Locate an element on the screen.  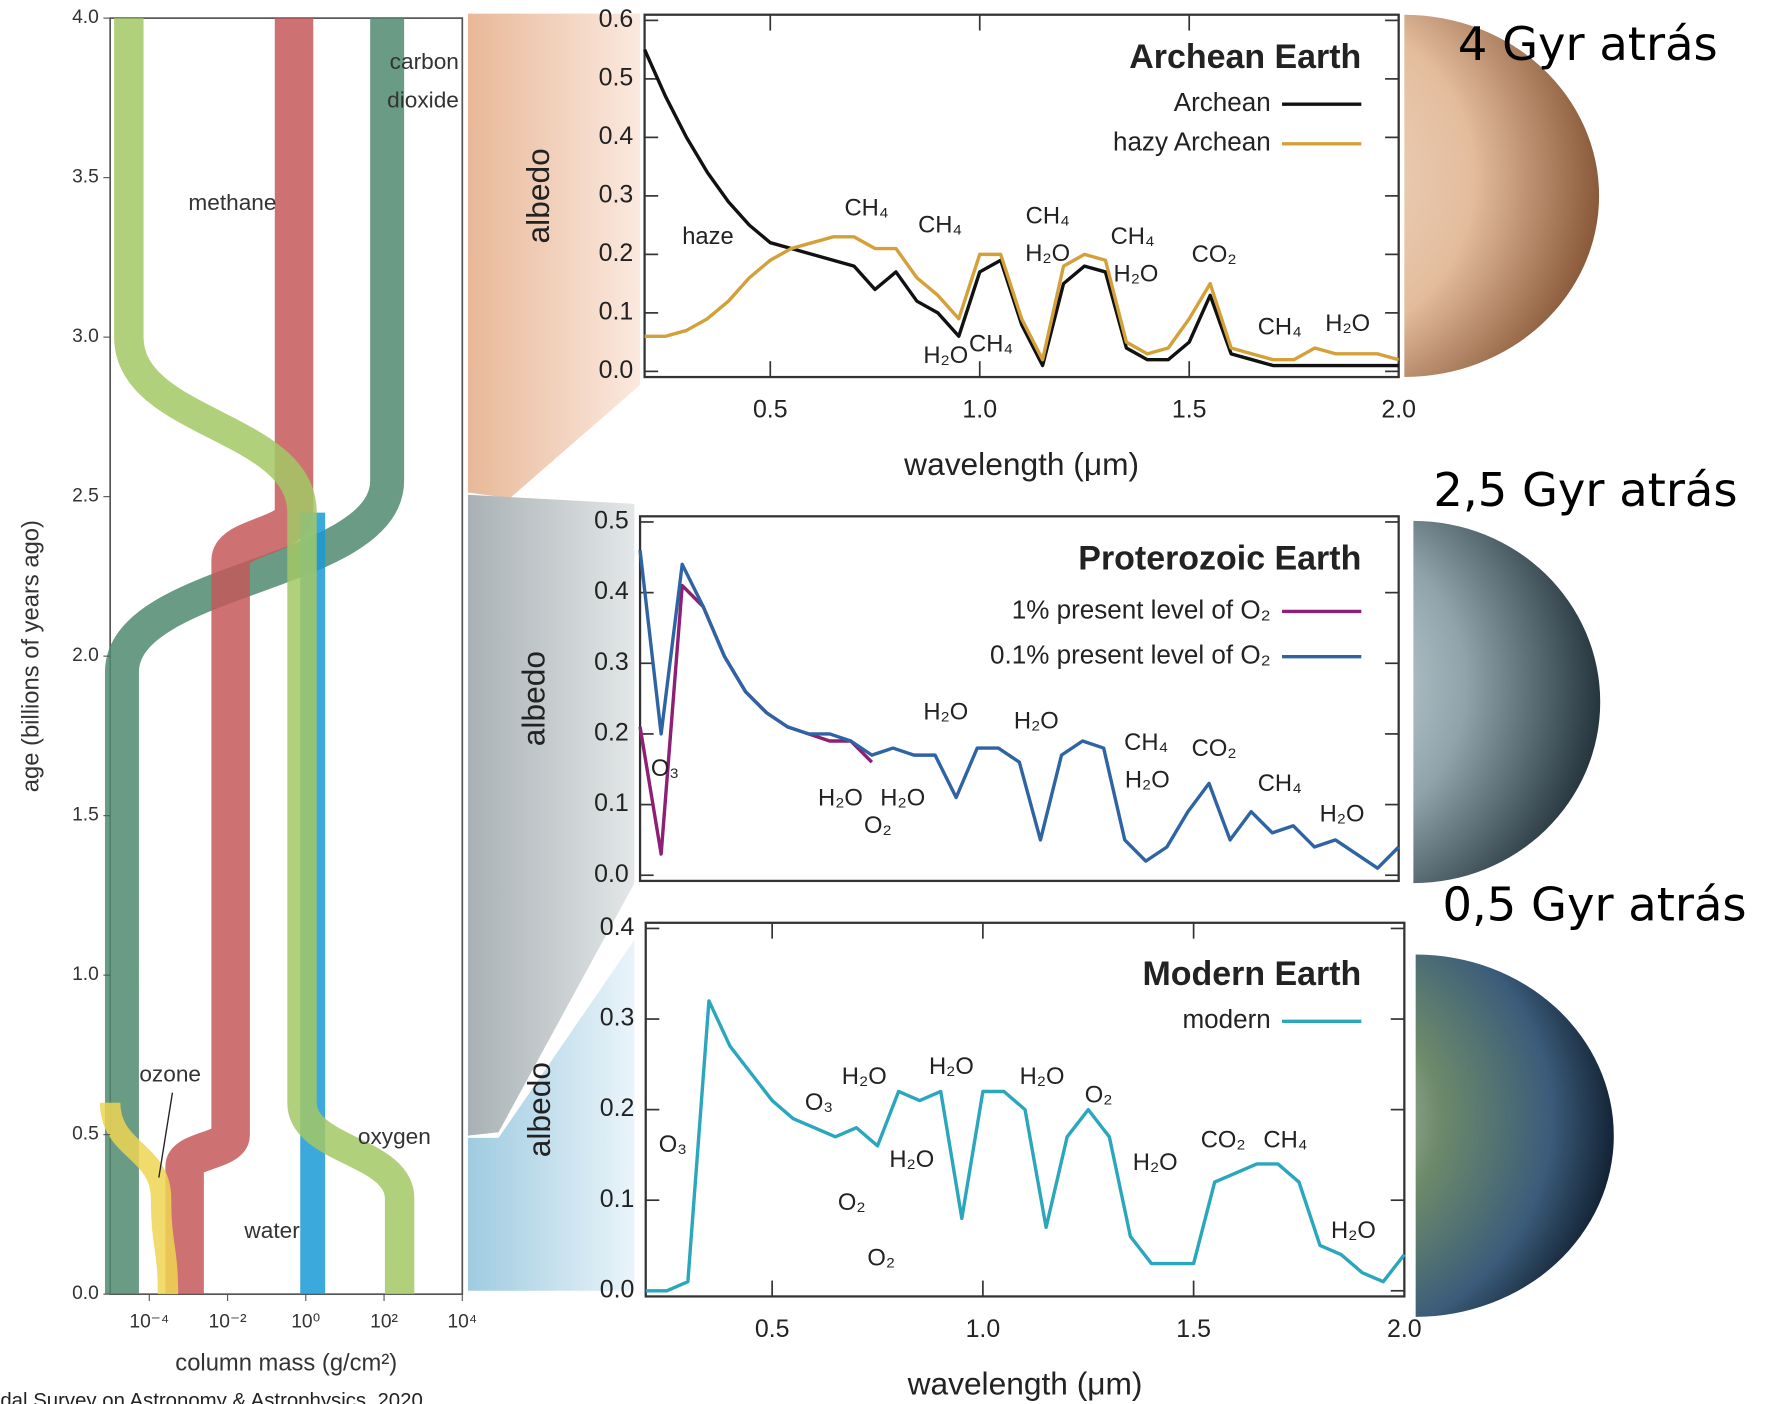
x-tick-label: 10² is located at coordinates (384, 1322).